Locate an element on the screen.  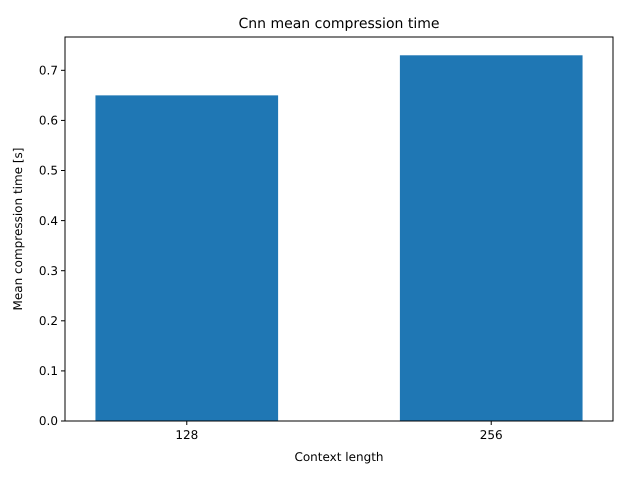
x-tick-label: 256 is located at coordinates (491, 435).